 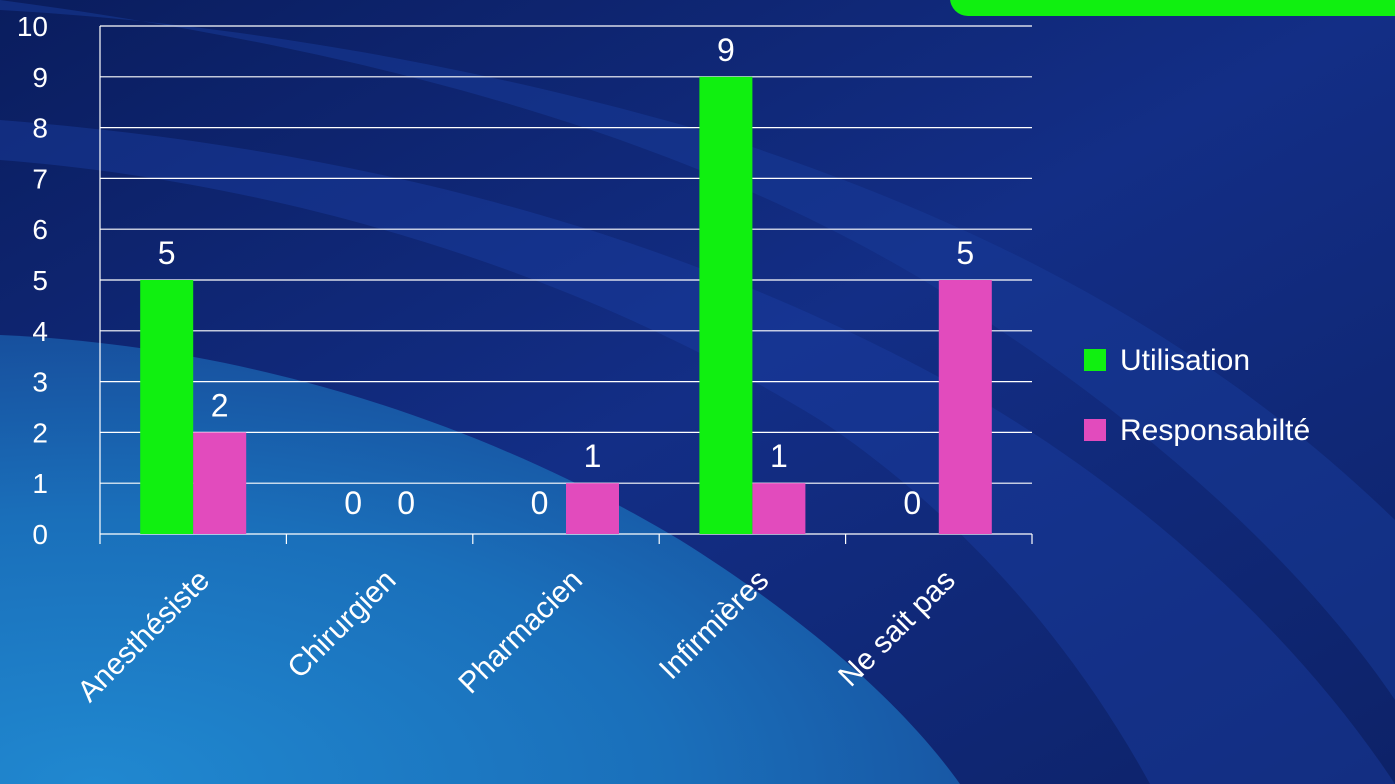 I want to click on legend-box-top, so click(x=1172, y=8).